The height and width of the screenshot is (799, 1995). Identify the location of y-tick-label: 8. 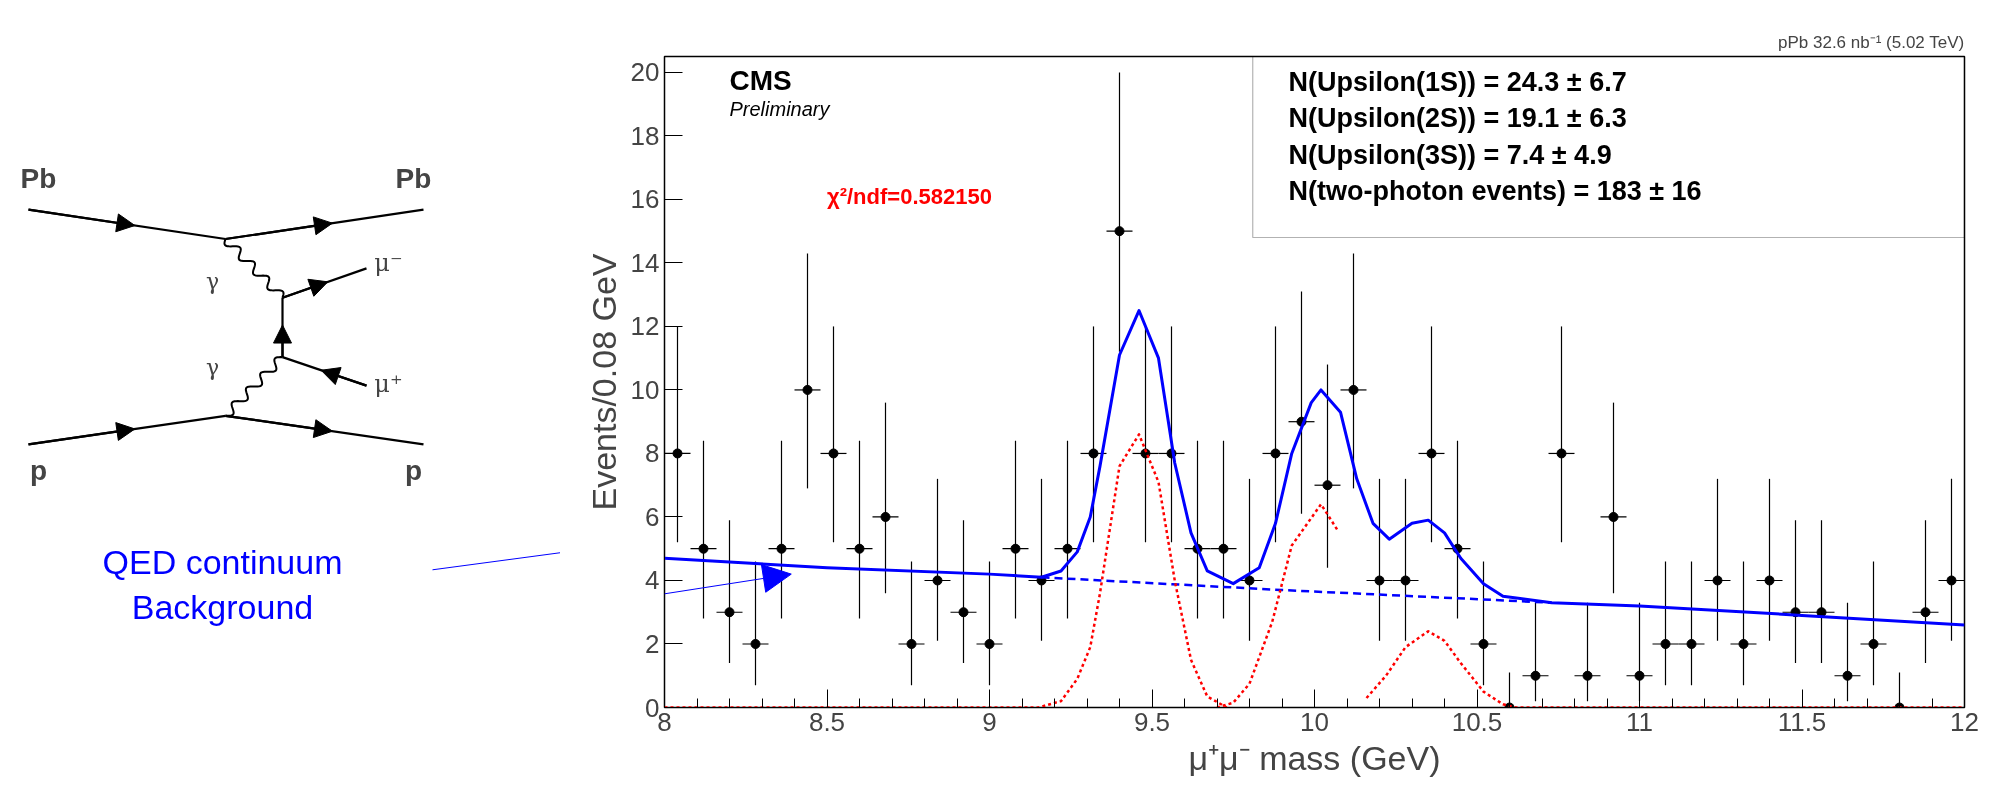
(652, 453).